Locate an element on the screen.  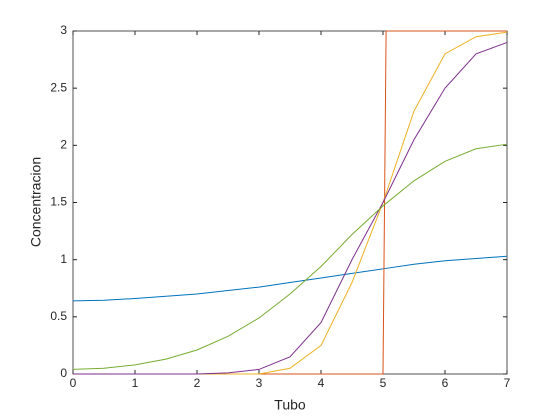
y-tick-label: 1 is located at coordinates (63, 259).